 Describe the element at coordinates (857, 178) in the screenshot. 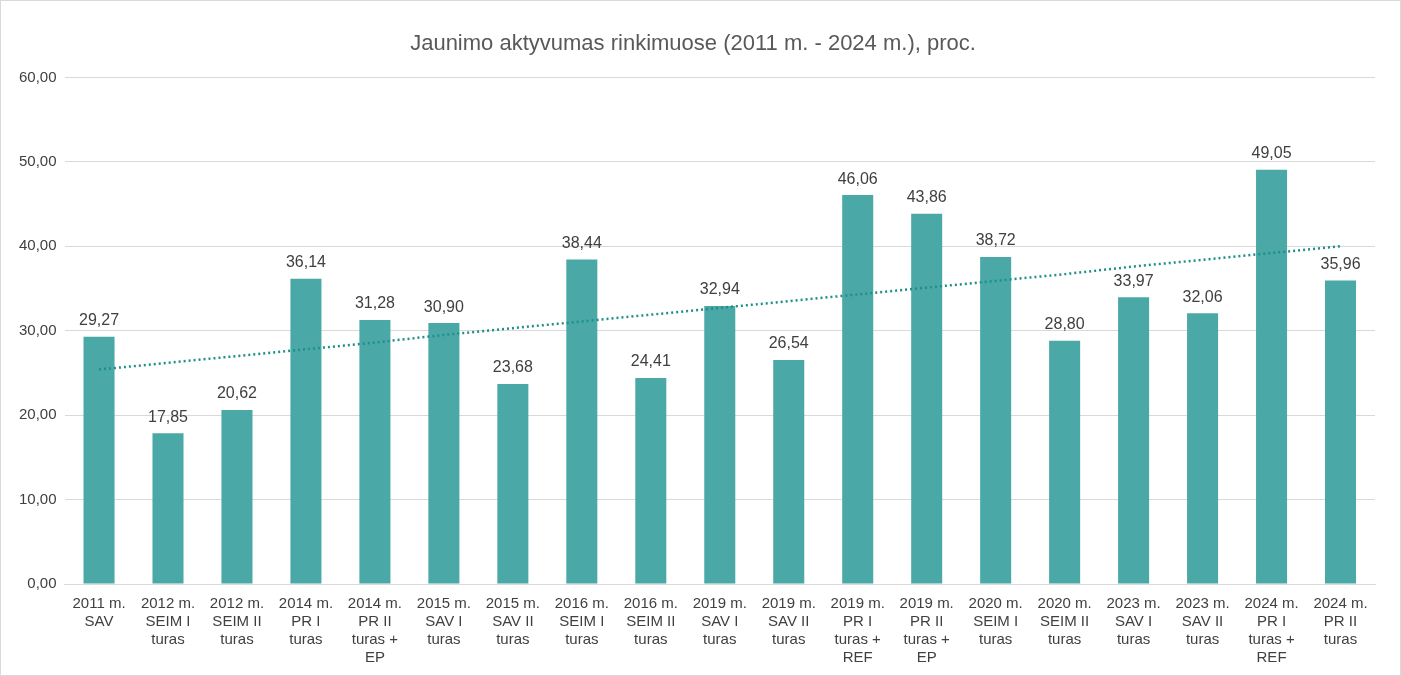

I see `data-label: 46,06` at that location.